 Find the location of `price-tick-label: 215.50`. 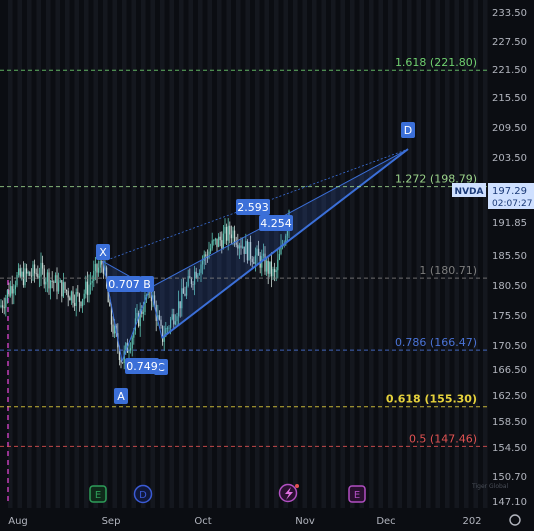

price-tick-label: 215.50 is located at coordinates (509, 98).